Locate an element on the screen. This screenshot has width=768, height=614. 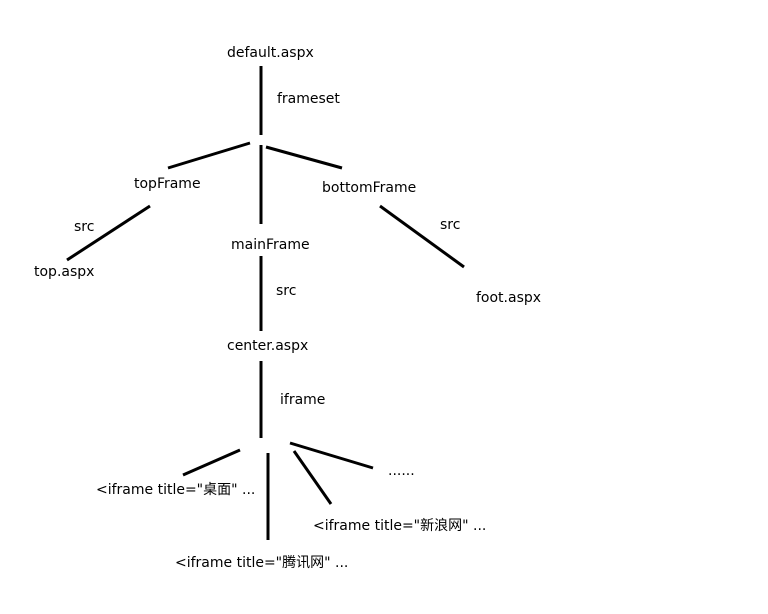
main-src-edge-label: src is located at coordinates (286, 291).